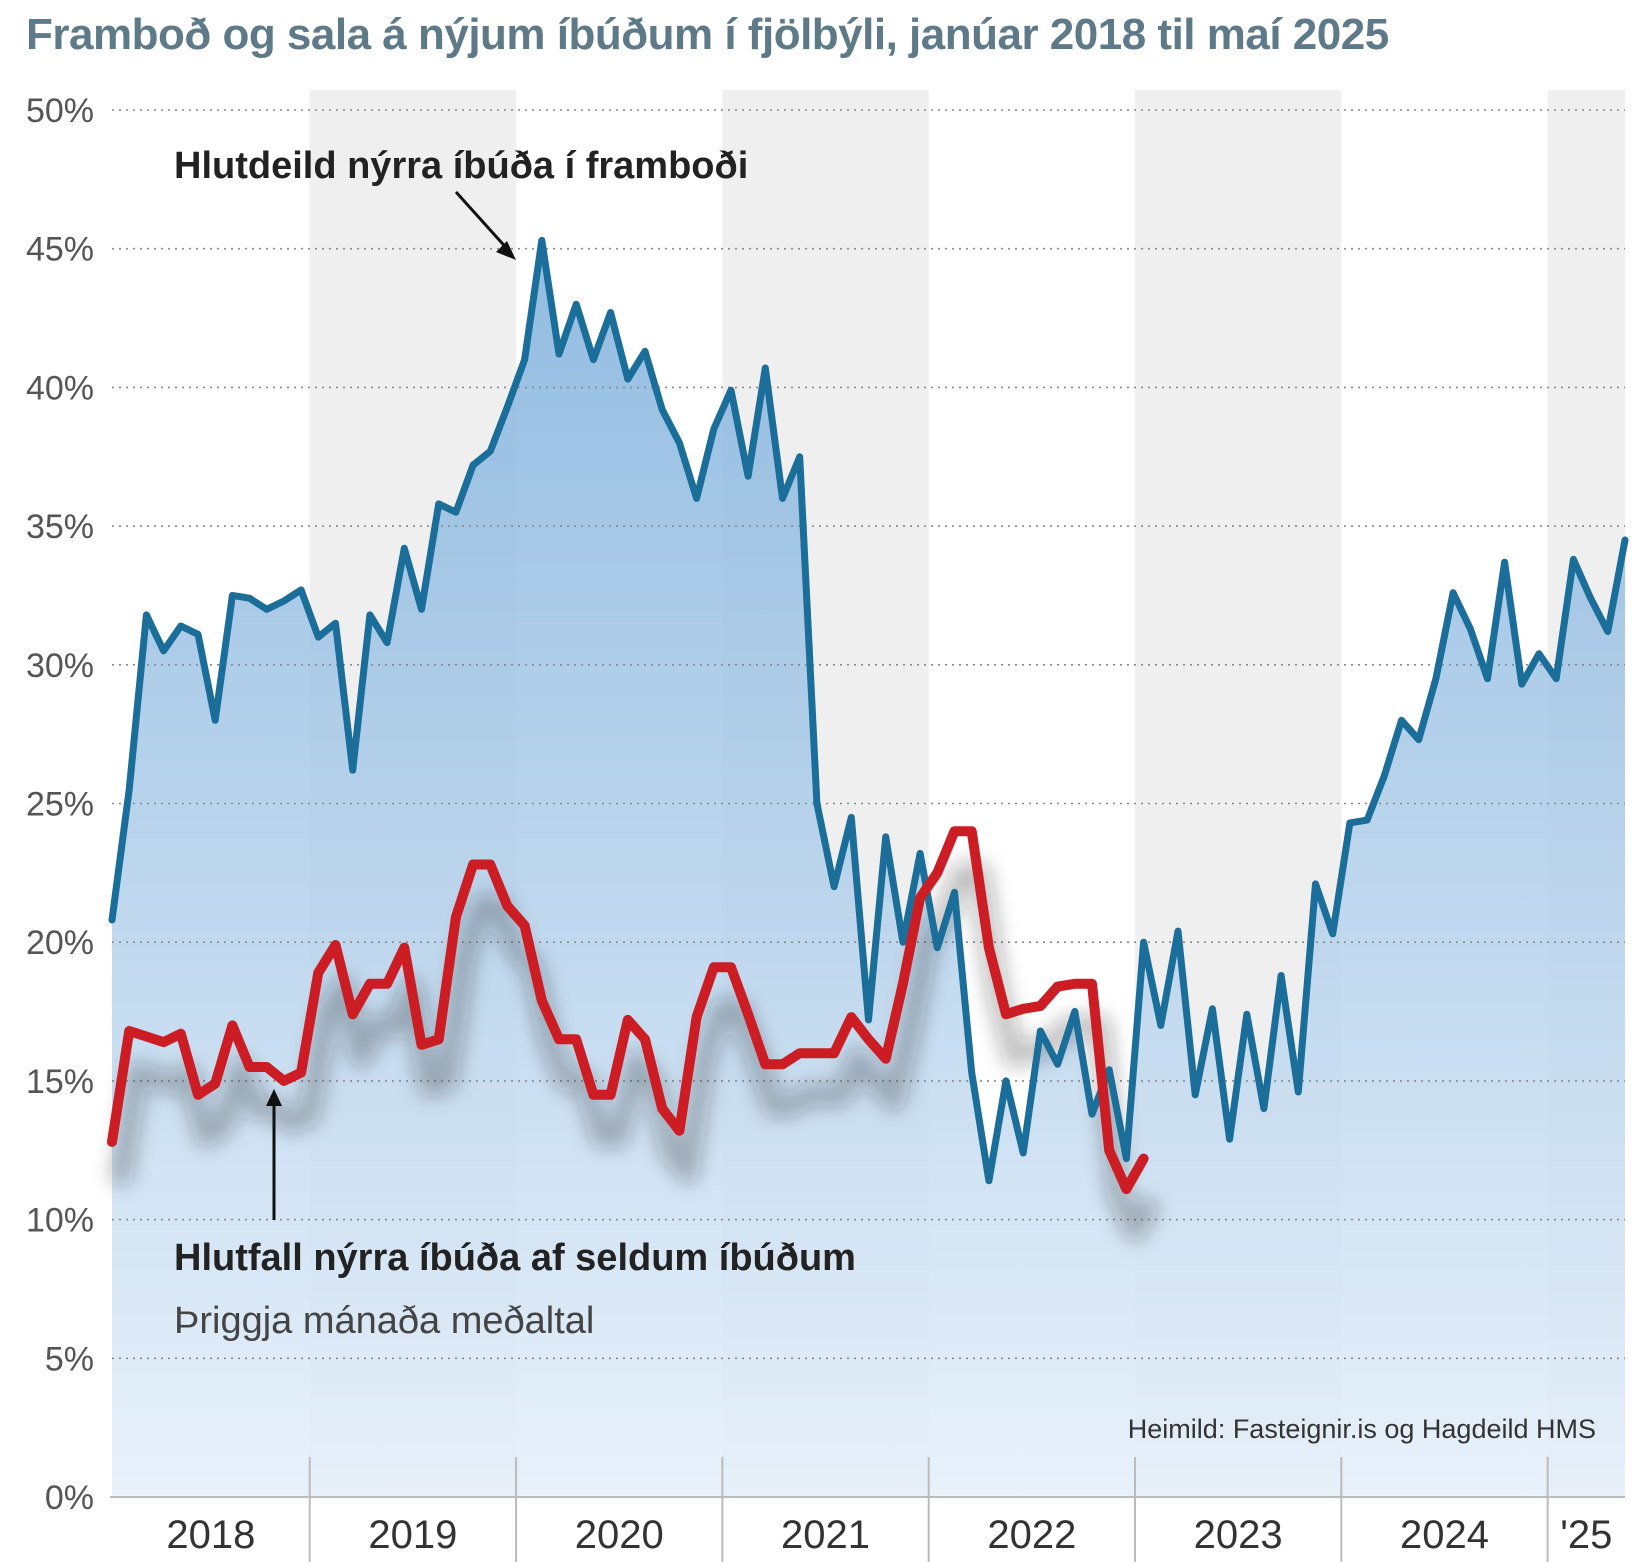 The width and height of the screenshot is (1640, 1562). Describe the element at coordinates (69, 1498) in the screenshot. I see `y-tick-label: 0%` at that location.